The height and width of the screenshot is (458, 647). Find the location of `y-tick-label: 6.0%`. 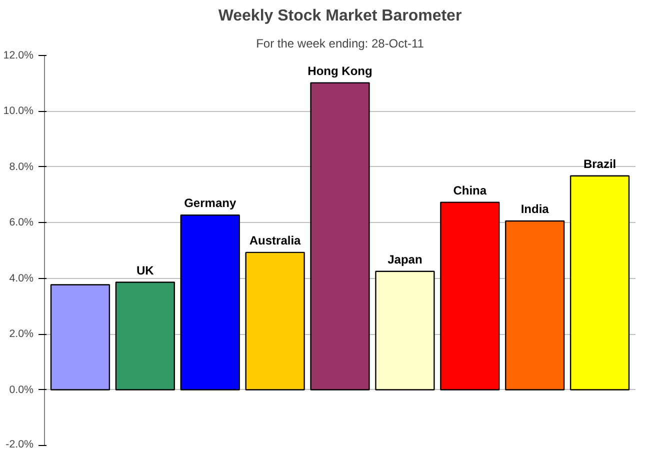

y-tick-label: 6.0% is located at coordinates (21, 222).